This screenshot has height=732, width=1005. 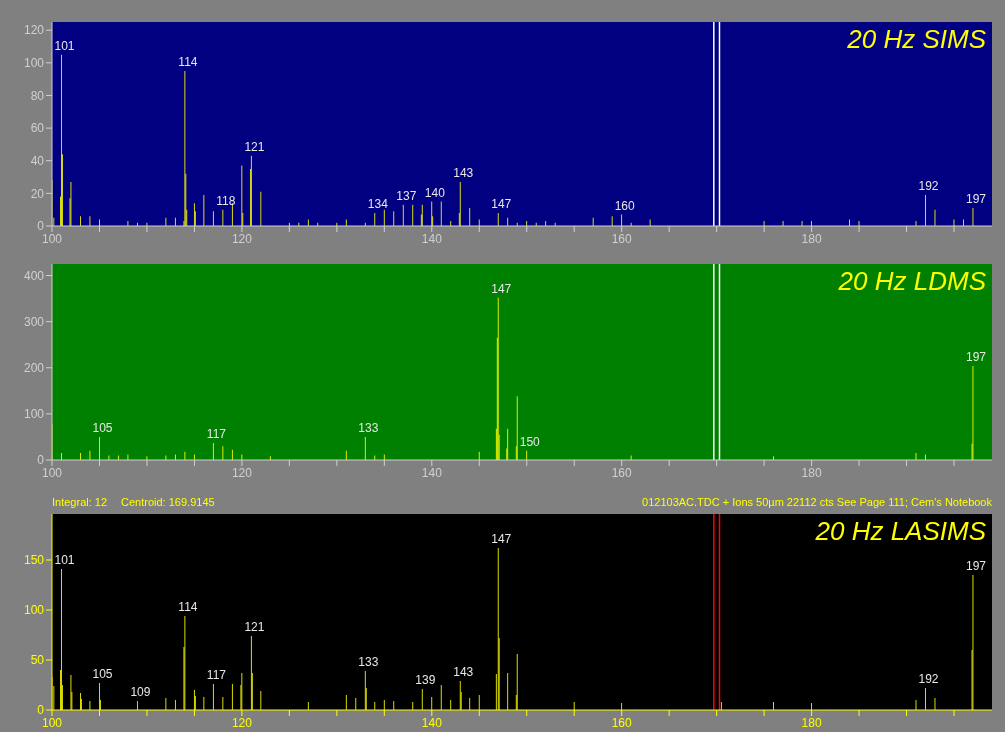 What do you see at coordinates (37, 193) in the screenshot?
I see `y-tick-label: 20` at bounding box center [37, 193].